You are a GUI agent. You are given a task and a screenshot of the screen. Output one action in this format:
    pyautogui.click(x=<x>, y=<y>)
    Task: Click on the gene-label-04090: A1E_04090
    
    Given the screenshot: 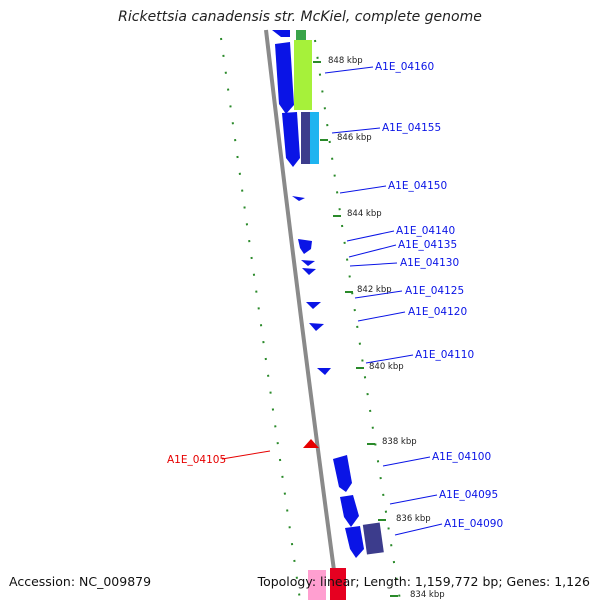 What is the action you would take?
    pyautogui.click(x=473, y=524)
    